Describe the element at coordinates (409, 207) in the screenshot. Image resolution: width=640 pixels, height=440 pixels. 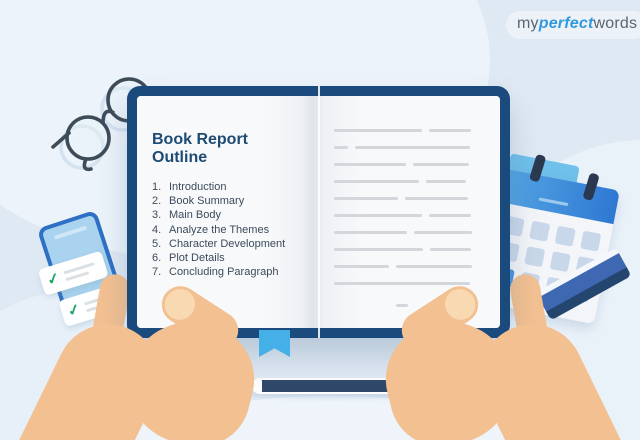
I see `placeholder-text-block` at that location.